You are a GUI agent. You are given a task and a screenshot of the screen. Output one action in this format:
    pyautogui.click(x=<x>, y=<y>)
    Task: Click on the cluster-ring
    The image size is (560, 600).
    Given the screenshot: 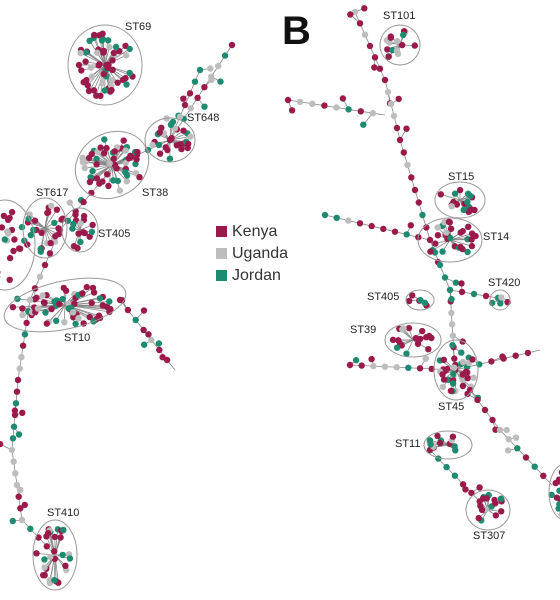 What is the action you would take?
    pyautogui.click(x=80, y=230)
    